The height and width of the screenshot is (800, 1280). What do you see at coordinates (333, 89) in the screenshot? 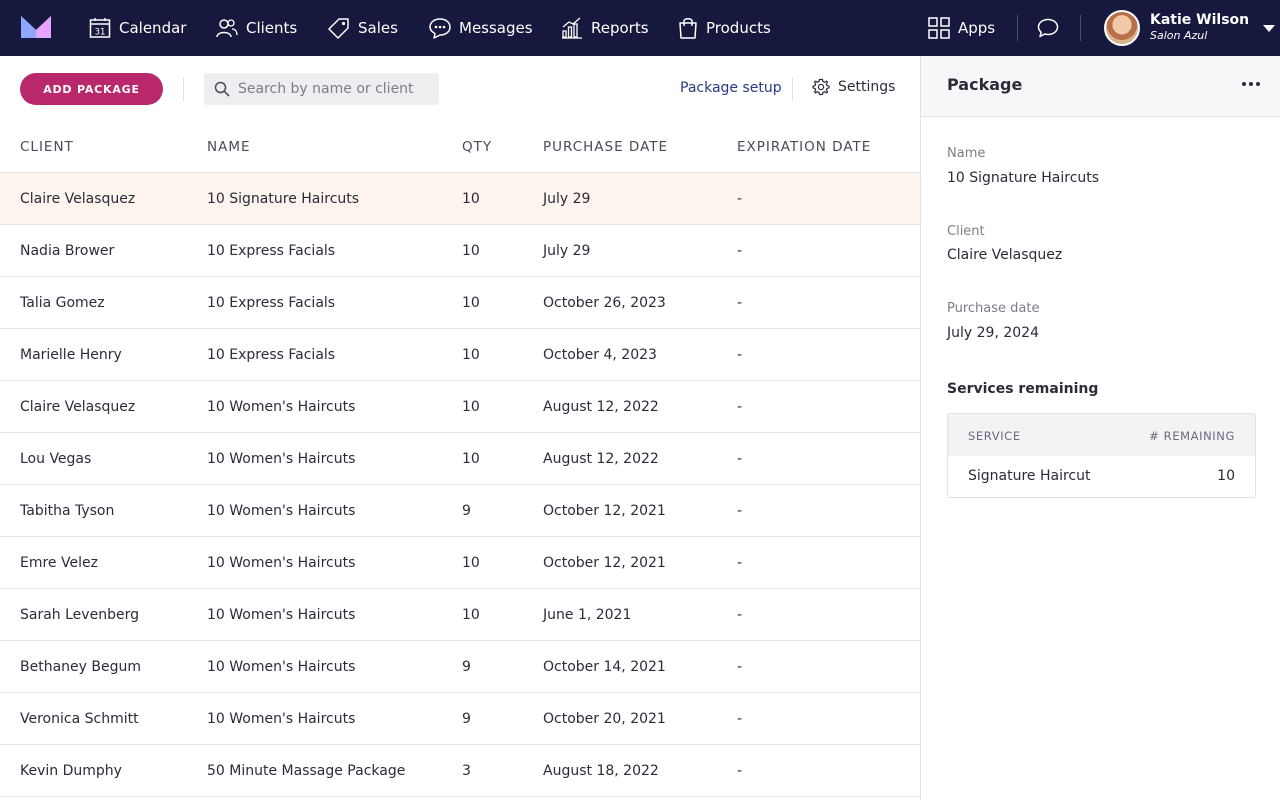
I see `search-input` at bounding box center [333, 89].